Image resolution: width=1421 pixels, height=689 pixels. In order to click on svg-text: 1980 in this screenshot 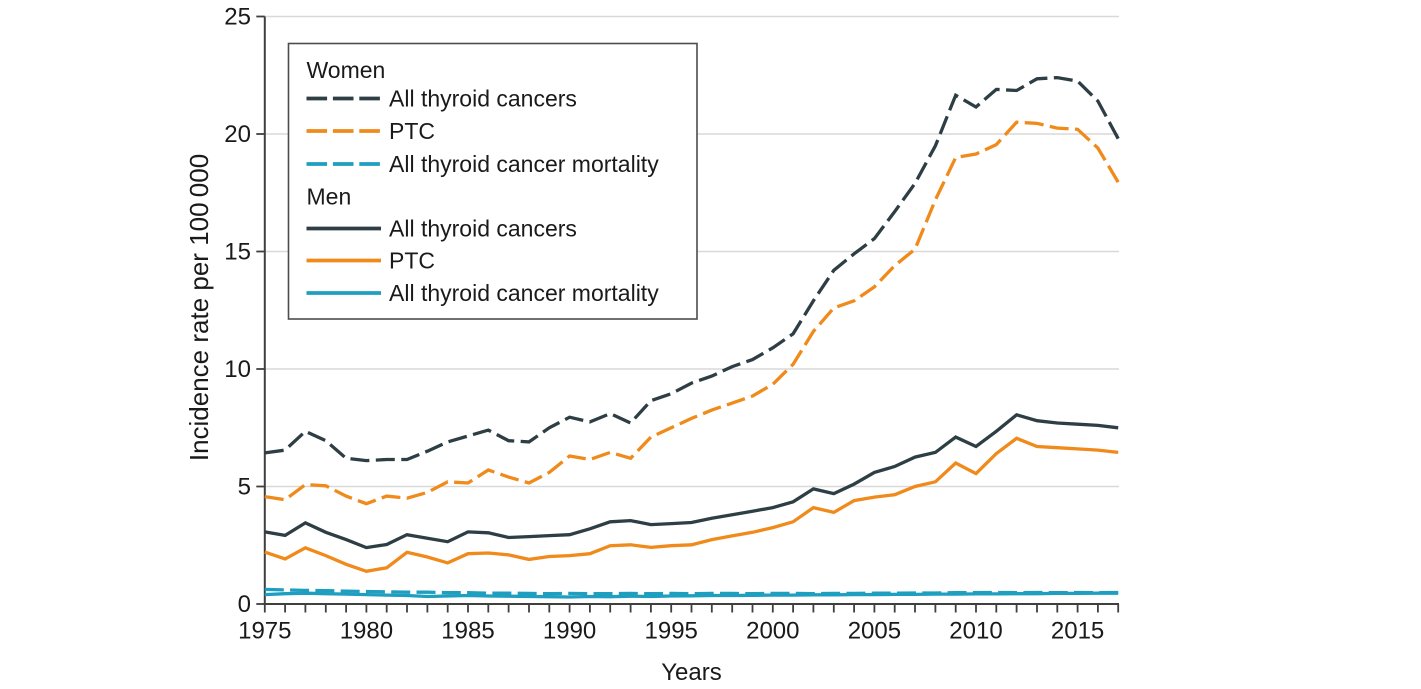, I will do `click(366, 631)`.